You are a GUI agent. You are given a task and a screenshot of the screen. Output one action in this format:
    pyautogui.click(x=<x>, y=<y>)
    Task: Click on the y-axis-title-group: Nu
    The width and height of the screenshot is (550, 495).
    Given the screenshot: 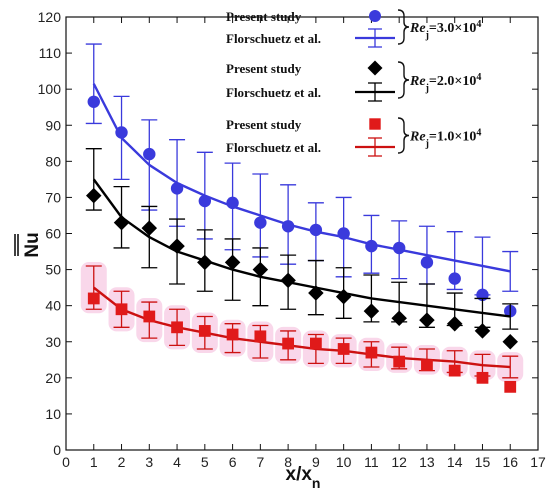 What is the action you would take?
    pyautogui.click(x=28, y=245)
    